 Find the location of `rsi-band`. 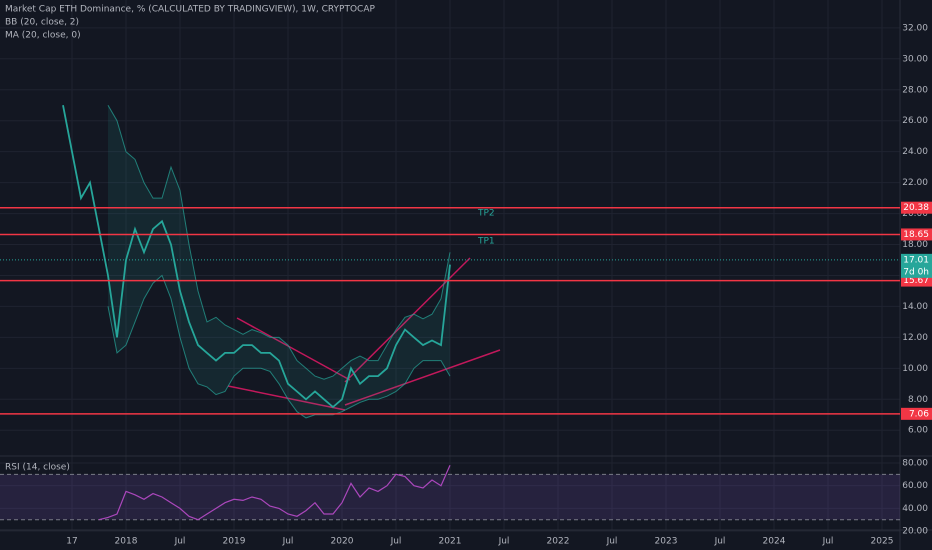

rsi-band is located at coordinates (450, 497).